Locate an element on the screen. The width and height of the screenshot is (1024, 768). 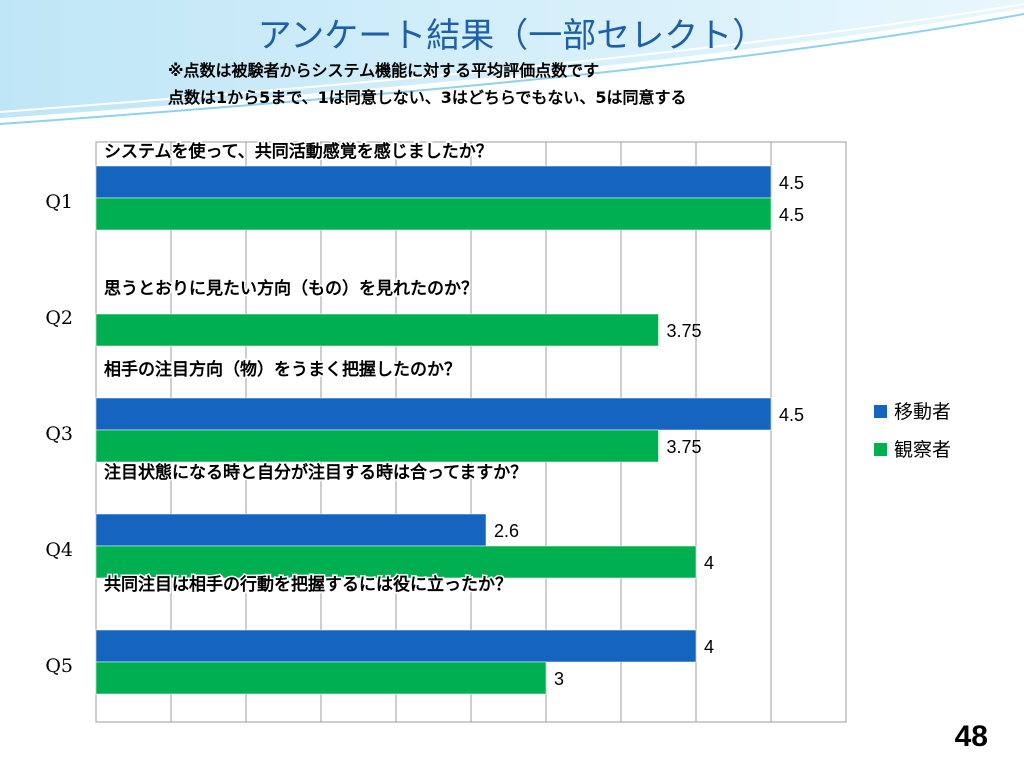
question-annotation: 思うとおりに見たい方向（もの）を見れたのか？ is located at coordinates (291, 288).